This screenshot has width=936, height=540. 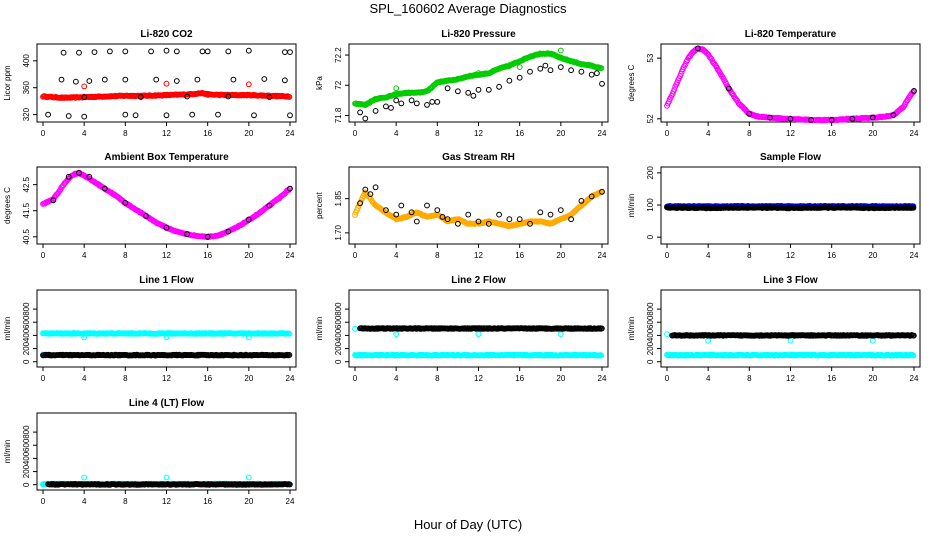 What do you see at coordinates (26, 361) in the screenshot?
I see `y-tick-label: 0` at bounding box center [26, 361].